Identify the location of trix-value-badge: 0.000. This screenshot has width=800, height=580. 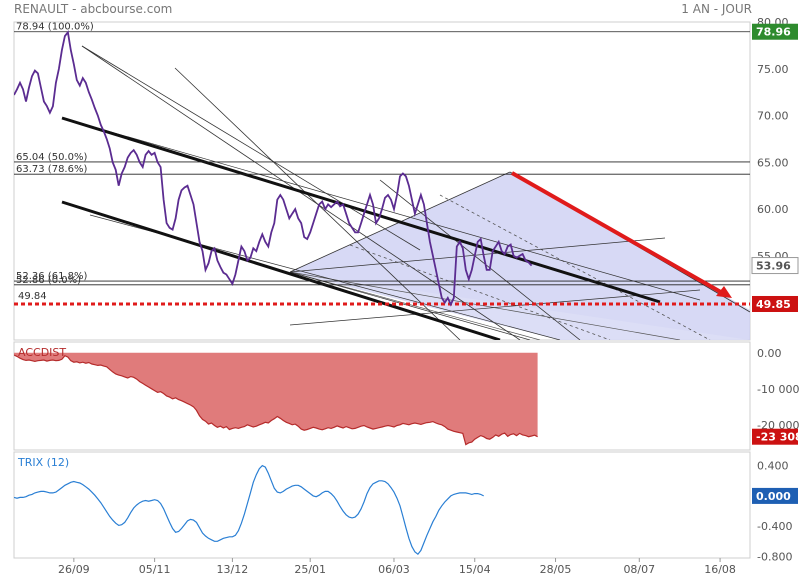
(773, 496).